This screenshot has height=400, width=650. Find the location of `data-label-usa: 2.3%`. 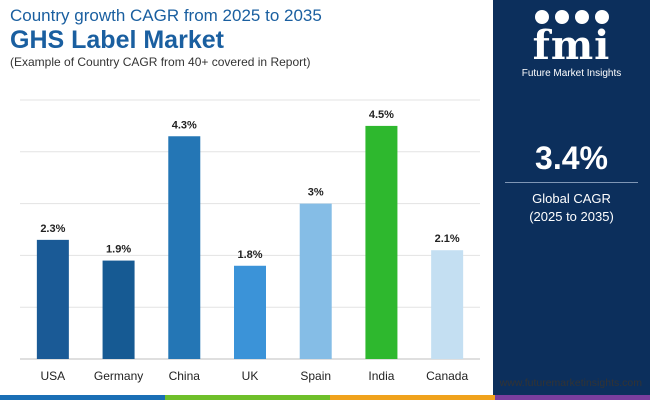

data-label-usa: 2.3% is located at coordinates (52, 229).